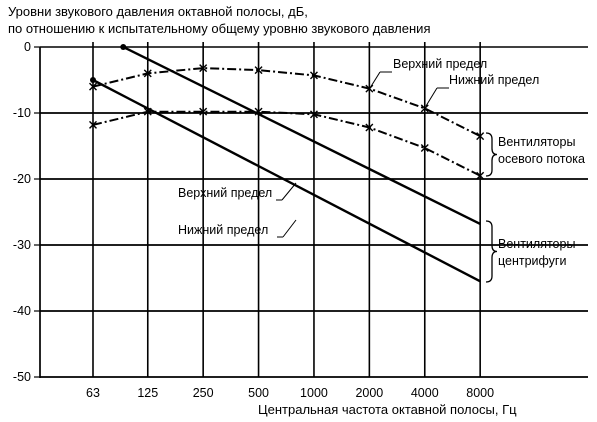 The image size is (597, 422). I want to click on axial-upper-label: Верхний предел, so click(440, 64).